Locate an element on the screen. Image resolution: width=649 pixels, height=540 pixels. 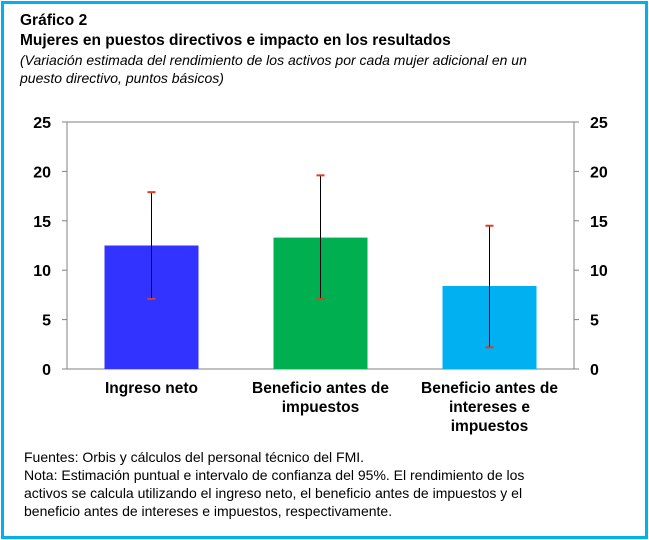
figure-label: Gráfico 2 is located at coordinates (54, 20).